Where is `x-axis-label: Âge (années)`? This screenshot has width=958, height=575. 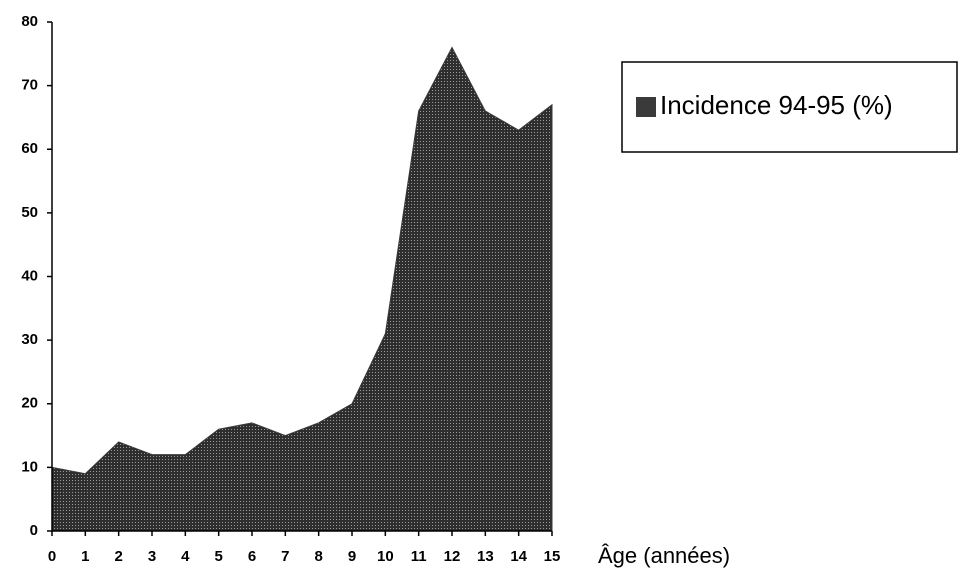
x-axis-label: Âge (années) is located at coordinates (664, 555).